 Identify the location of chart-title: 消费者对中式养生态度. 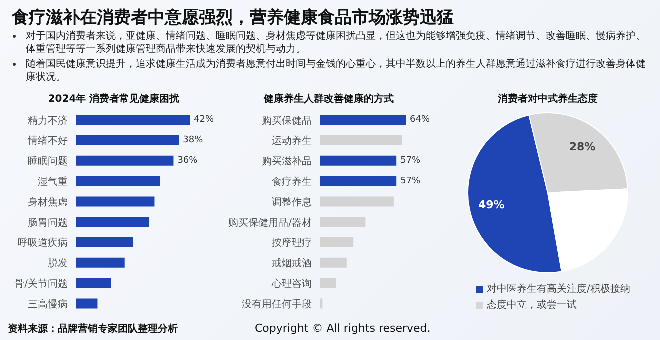
(548, 99).